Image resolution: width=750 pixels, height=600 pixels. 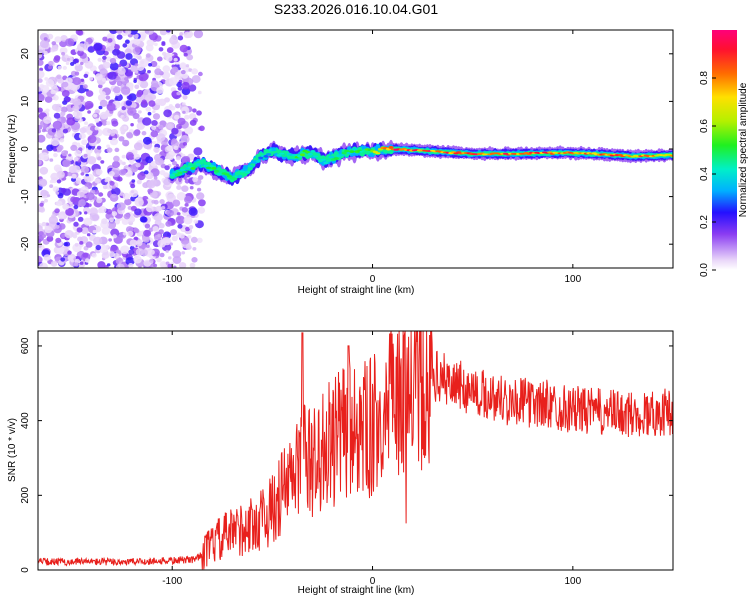 I want to click on bottom-x-axis-label: Height of straight line (km), so click(x=356, y=590).